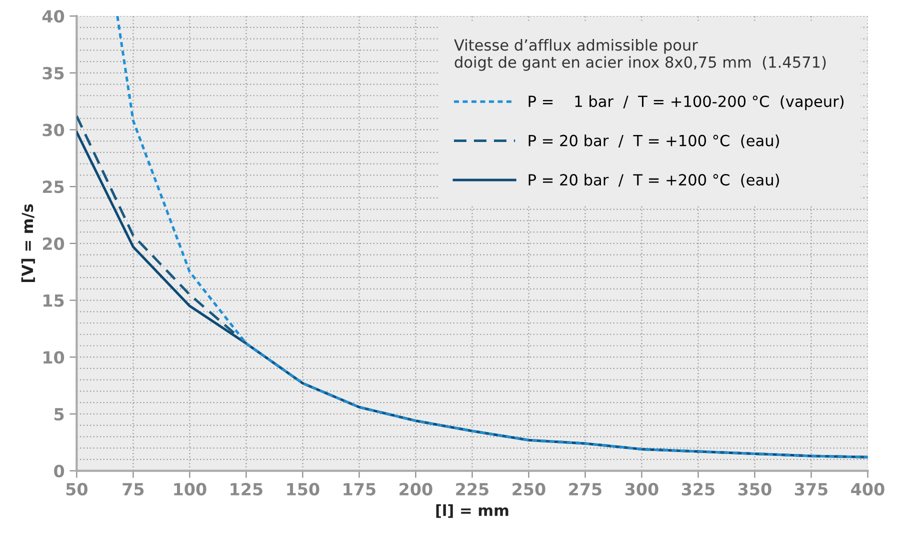 The height and width of the screenshot is (535, 902). I want to click on x-axis-title: [l] = mm, so click(472, 511).